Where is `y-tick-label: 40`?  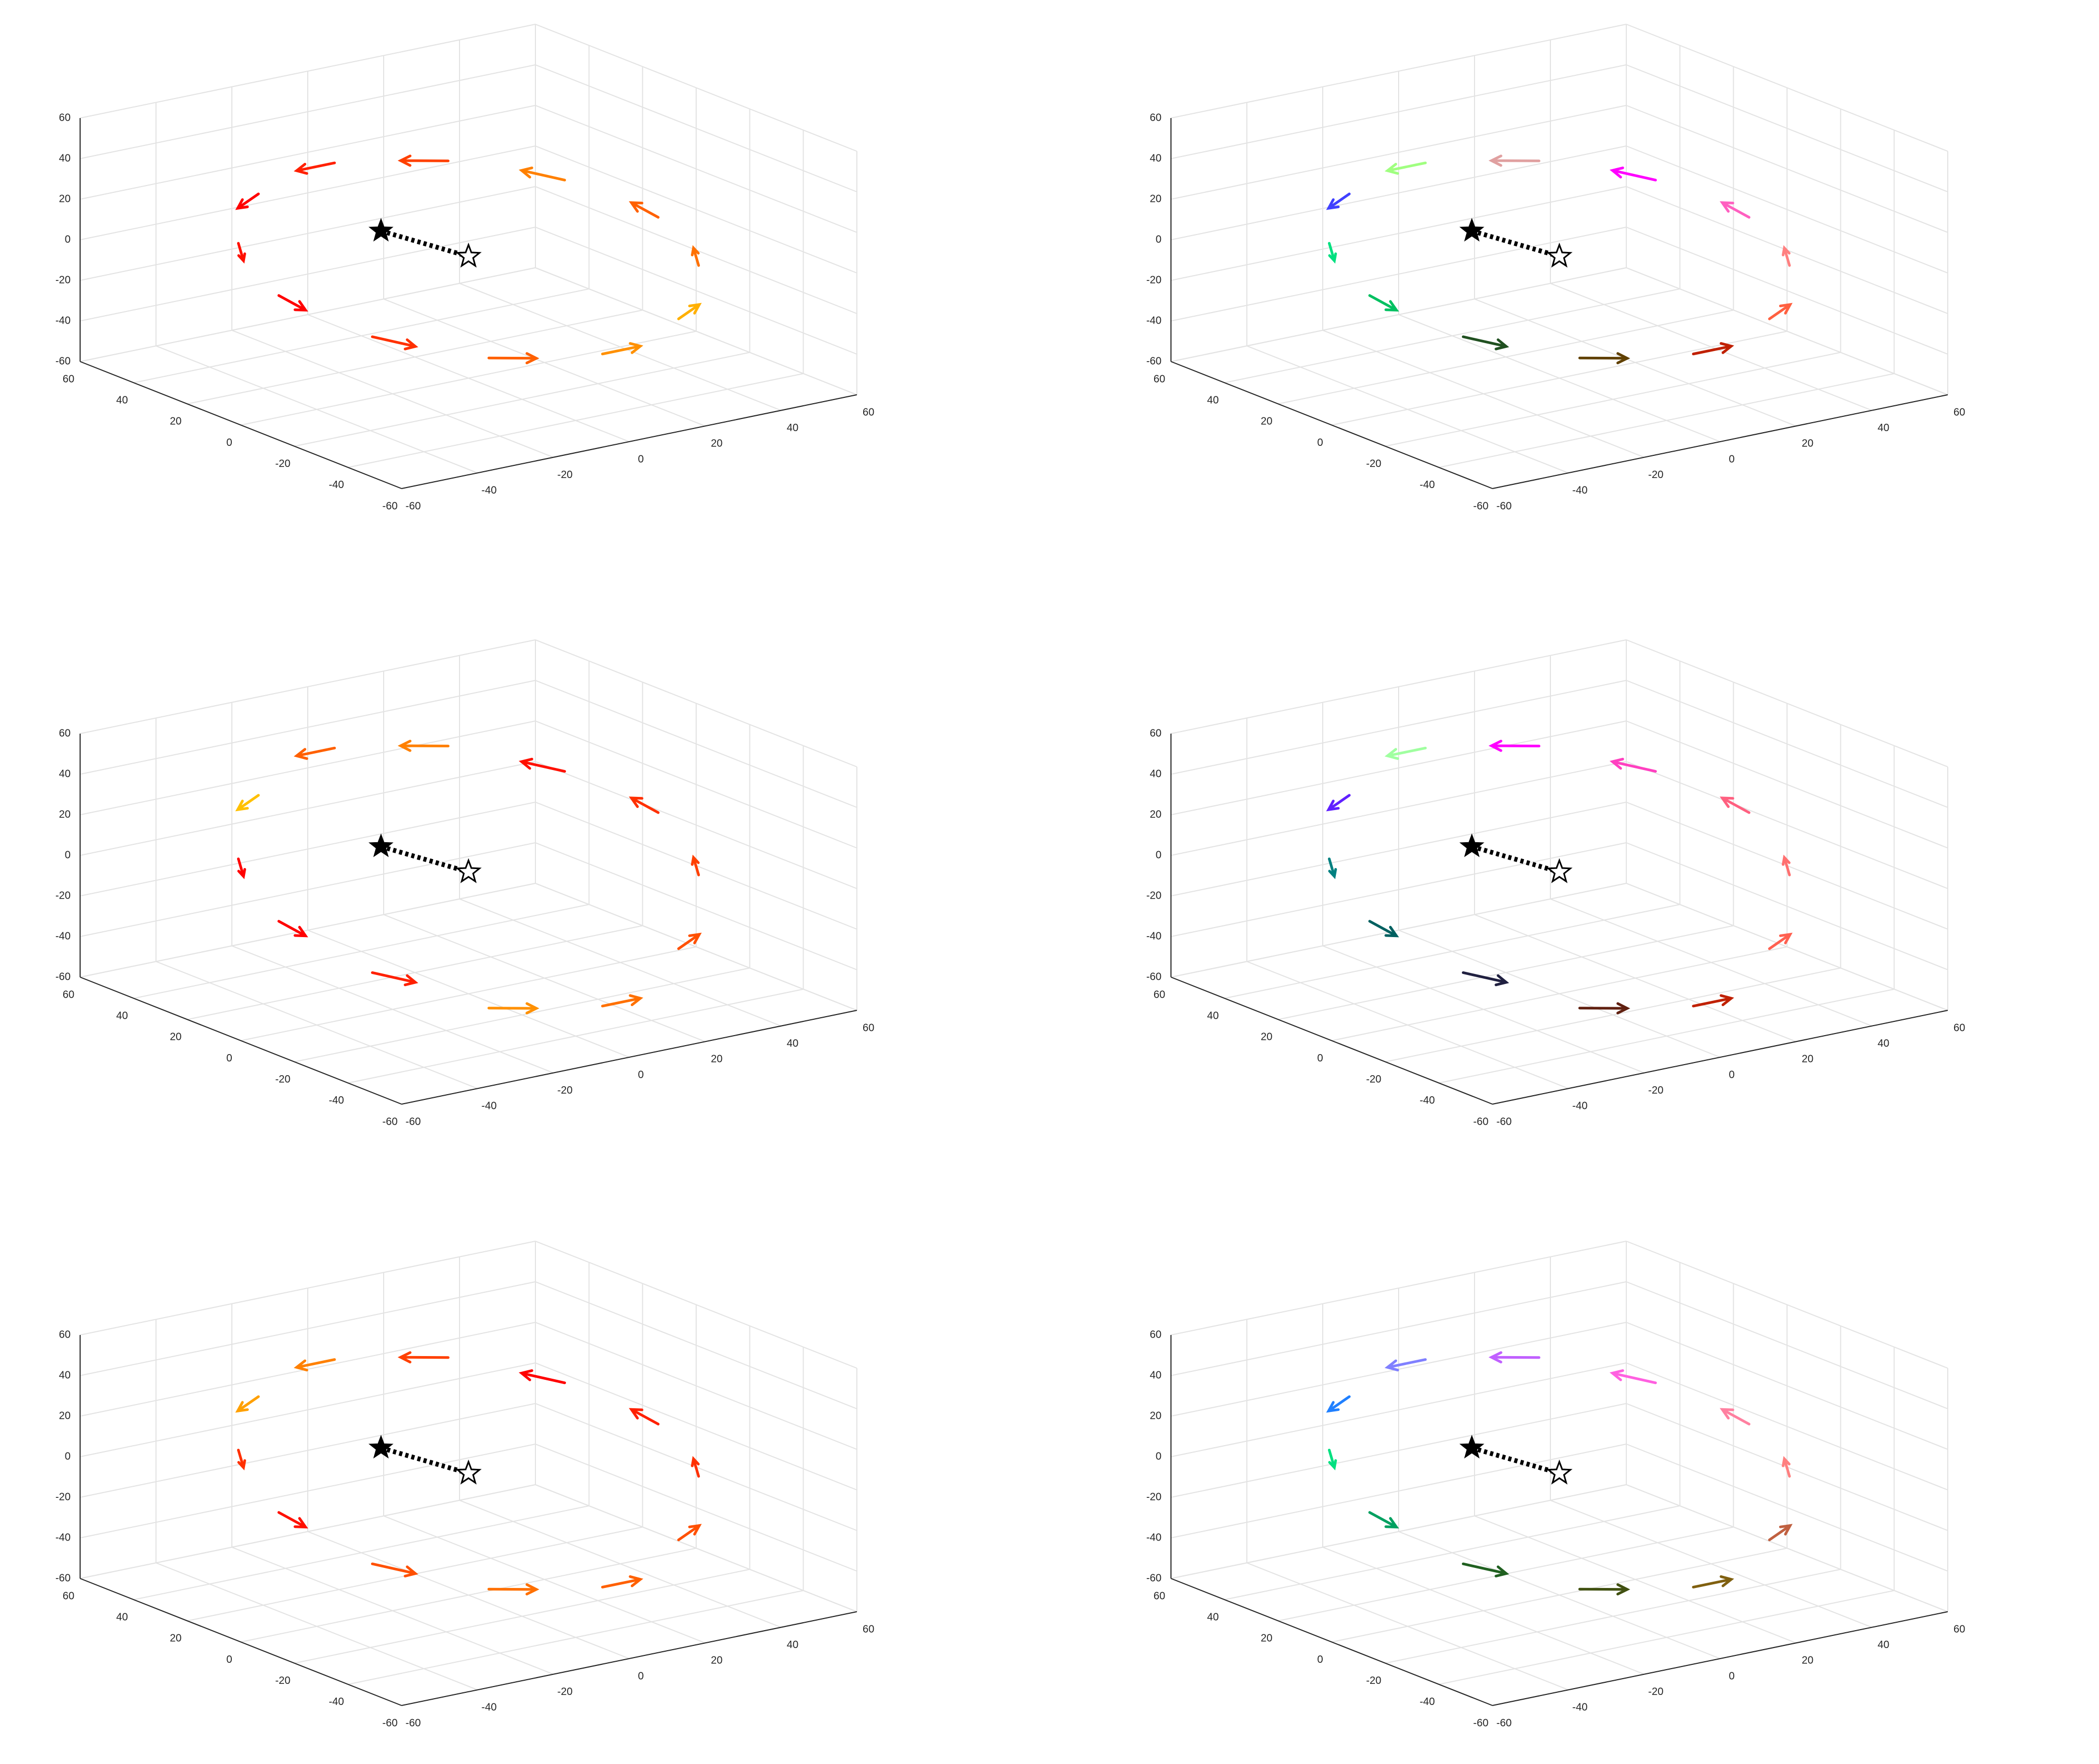
y-tick-label: 40 is located at coordinates (122, 1617).